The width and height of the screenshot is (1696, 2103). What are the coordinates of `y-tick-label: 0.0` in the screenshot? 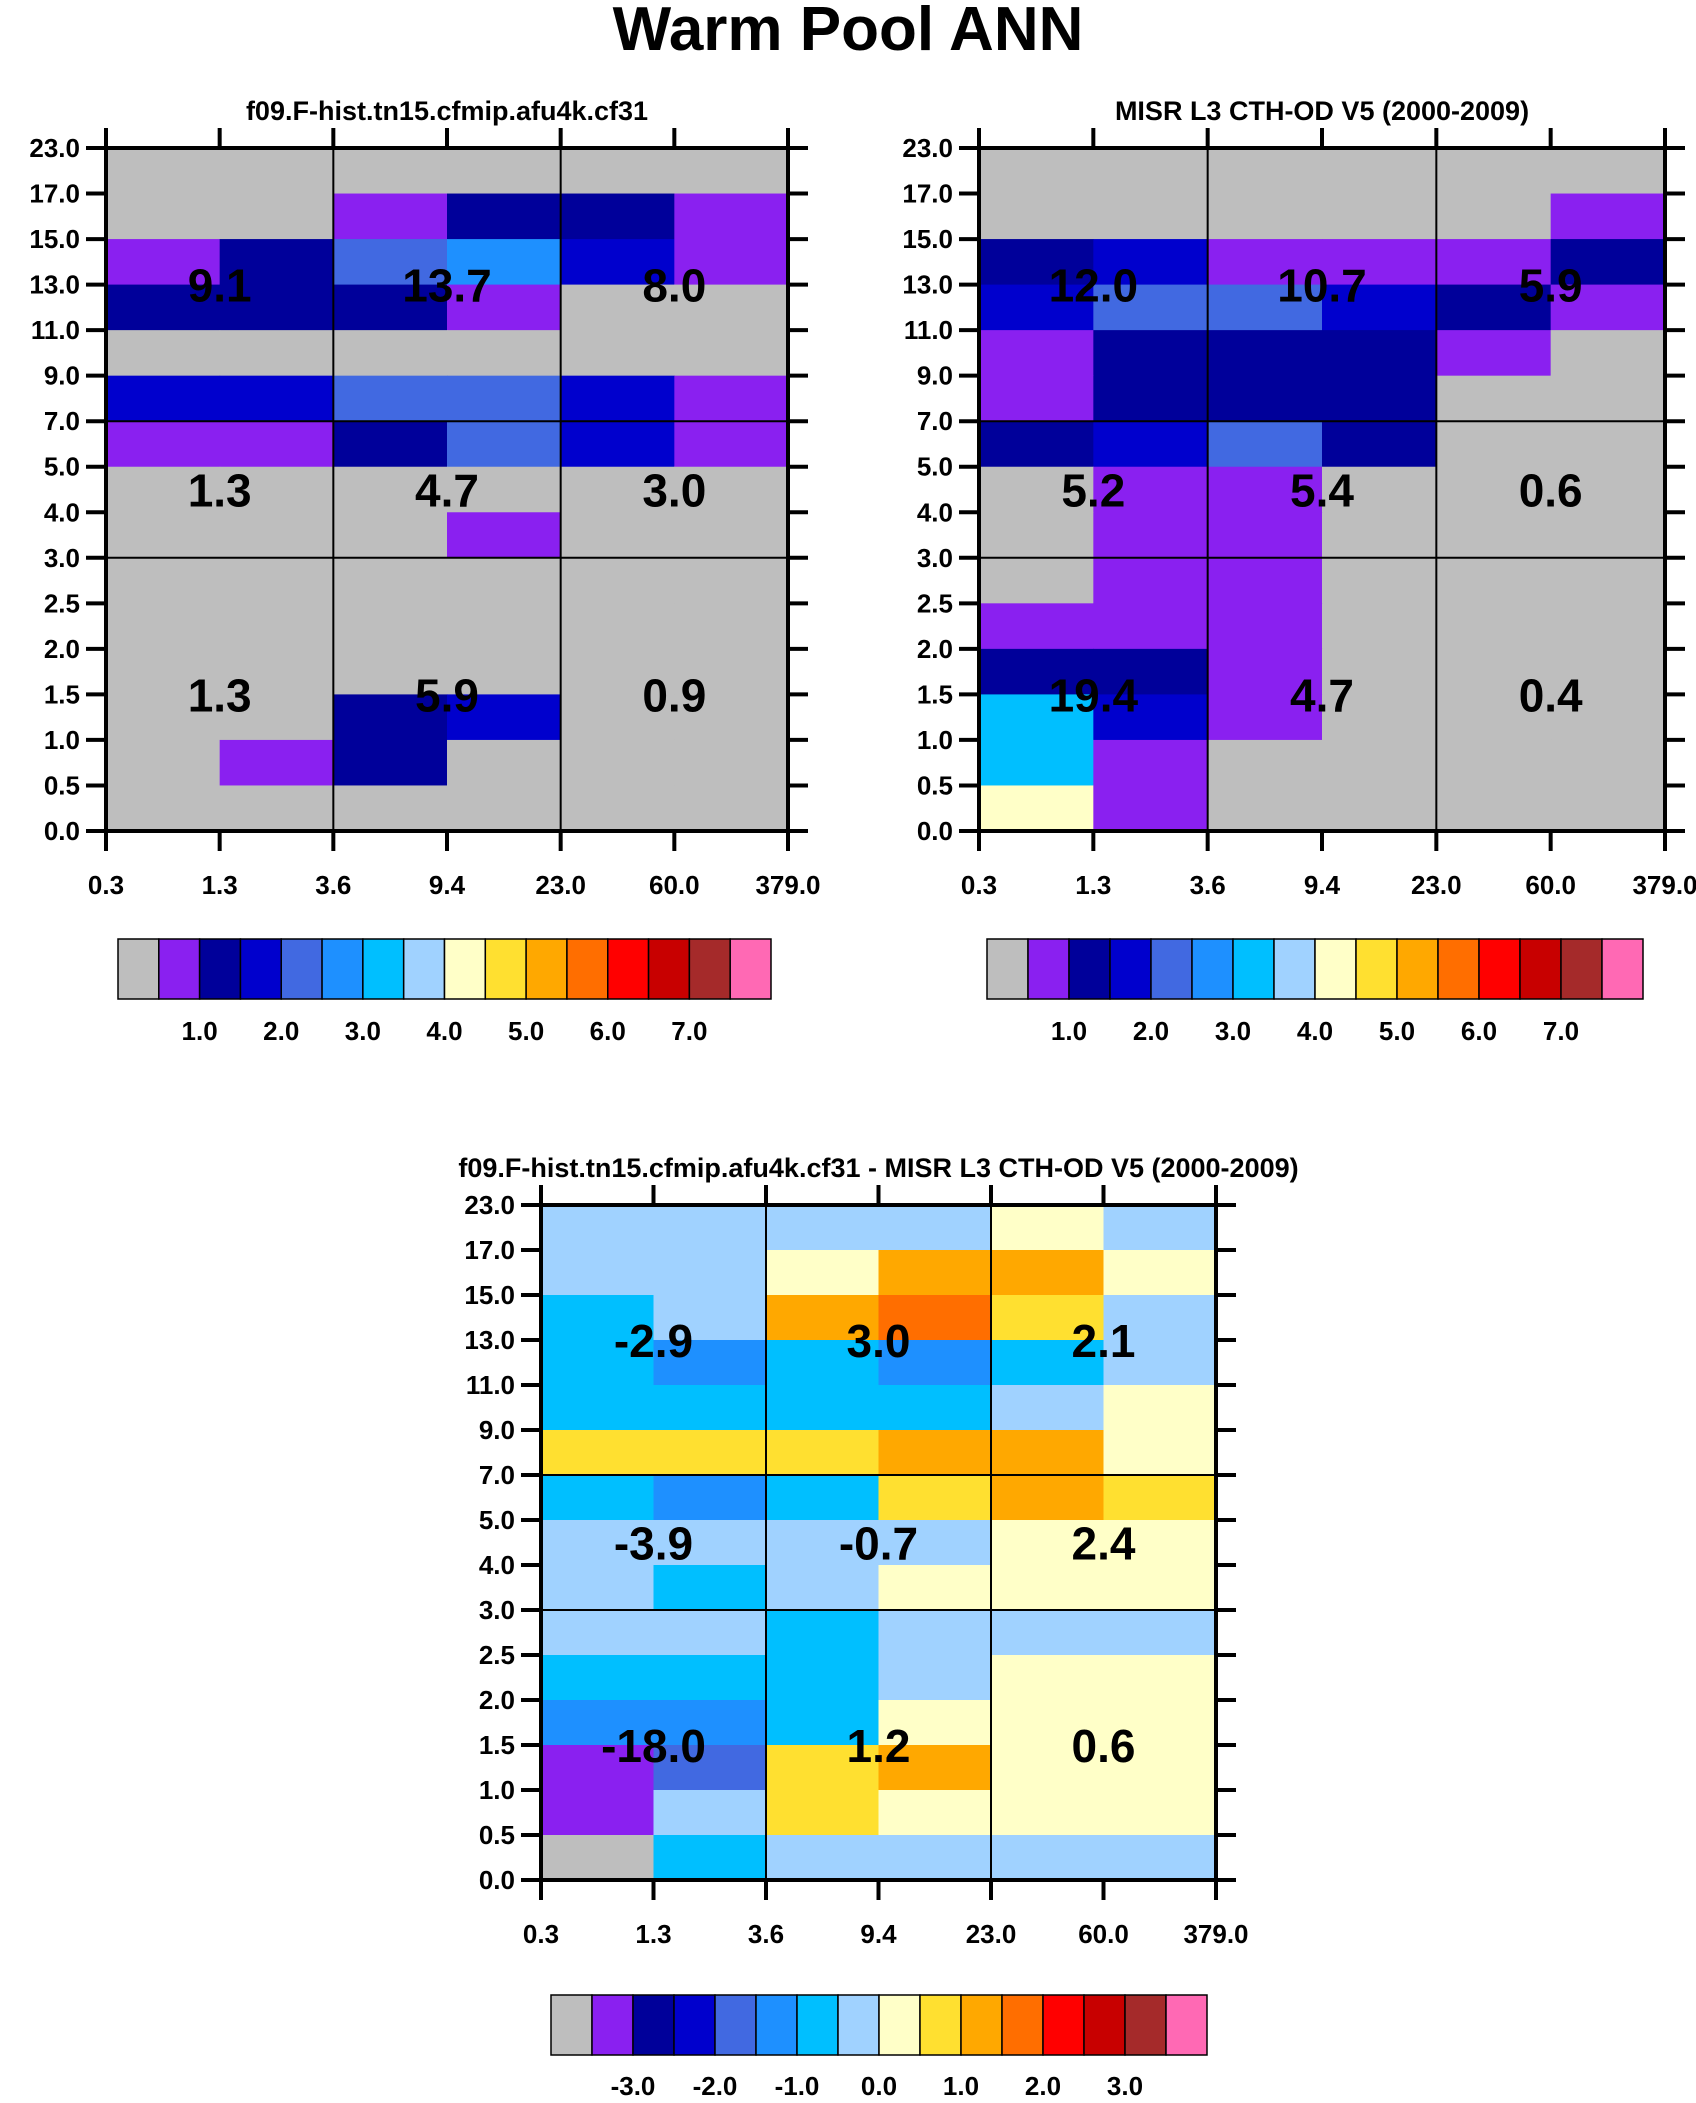 It's located at (62, 831).